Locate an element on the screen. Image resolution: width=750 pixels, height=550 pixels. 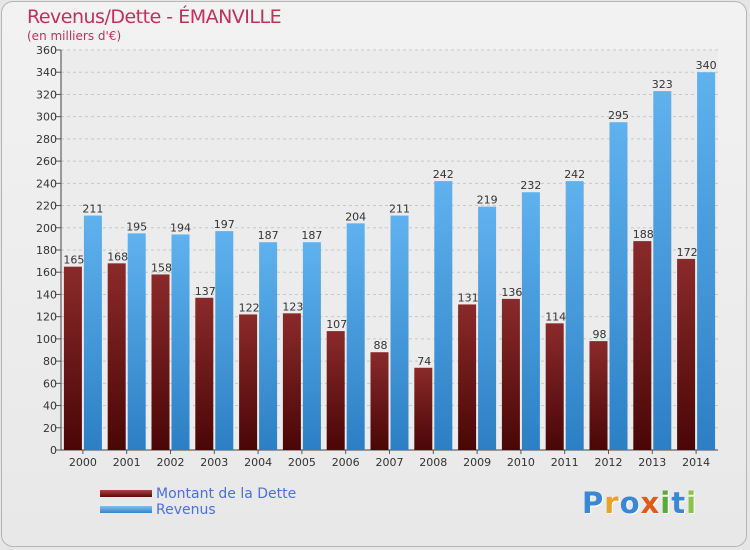
chart-title: Revenus/Dette - ÉMANVILLE is located at coordinates (154, 17).